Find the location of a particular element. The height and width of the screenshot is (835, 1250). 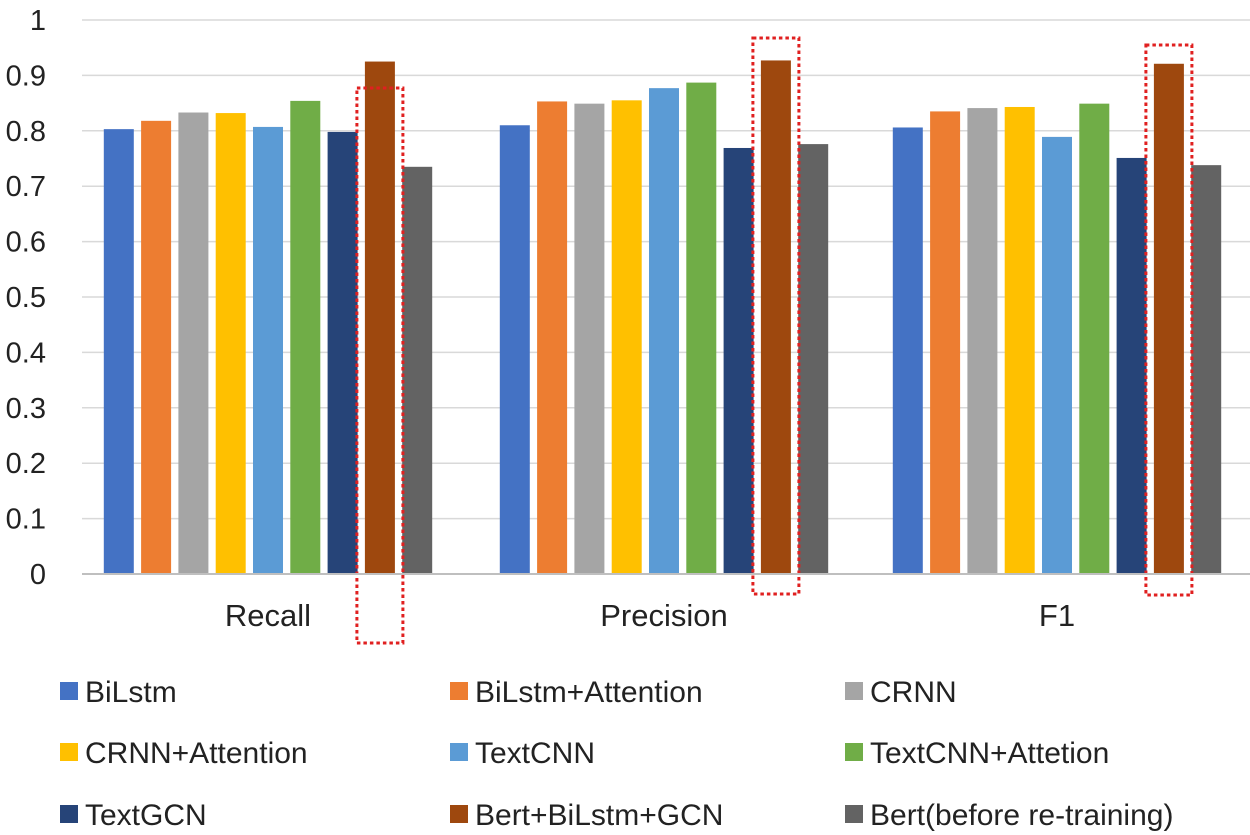

bar-recall-bilstm-attention is located at coordinates (156, 347).